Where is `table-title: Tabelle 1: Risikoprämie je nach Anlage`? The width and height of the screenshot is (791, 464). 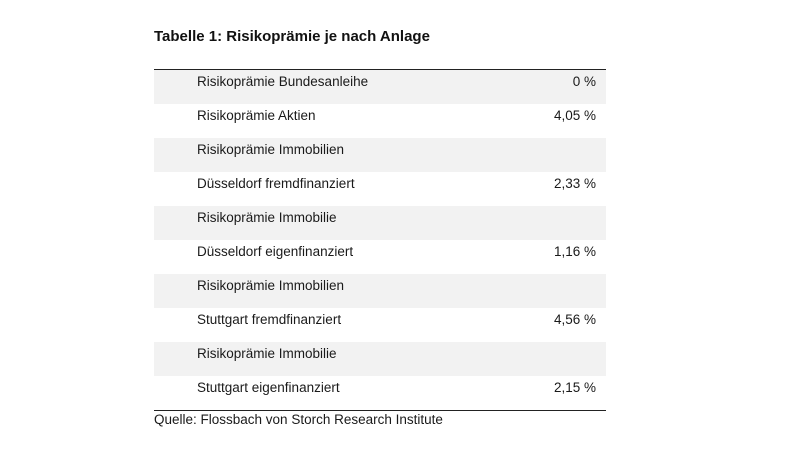 table-title: Tabelle 1: Risikoprämie je nach Anlage is located at coordinates (292, 36).